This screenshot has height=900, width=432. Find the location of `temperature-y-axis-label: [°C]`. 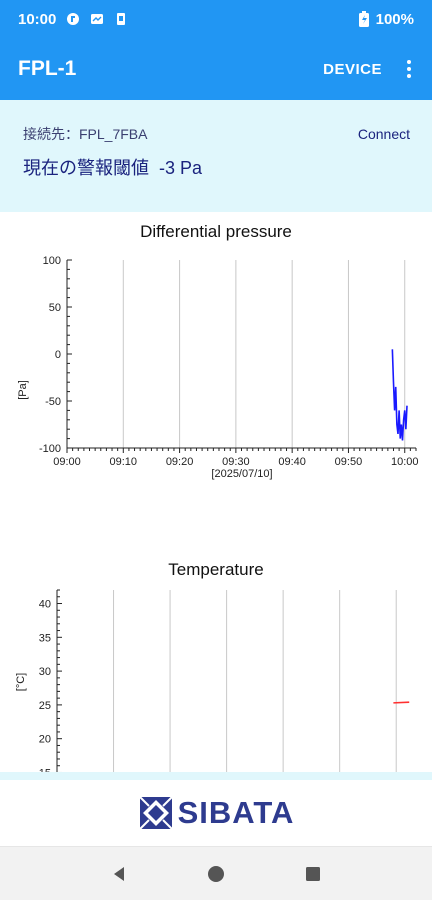

temperature-y-axis-label: [°C] is located at coordinates (21, 682).